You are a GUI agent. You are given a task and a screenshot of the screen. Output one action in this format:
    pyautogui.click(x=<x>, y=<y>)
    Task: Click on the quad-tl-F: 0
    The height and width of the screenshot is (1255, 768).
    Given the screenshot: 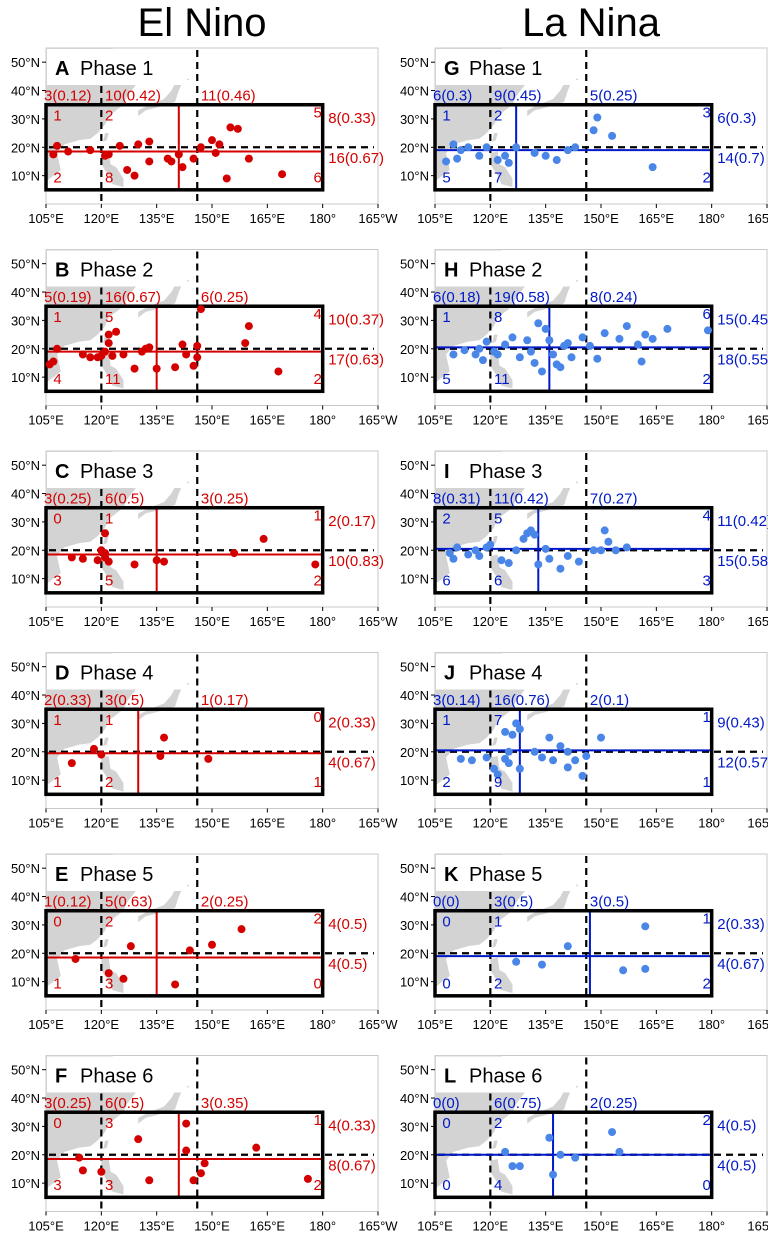 What is the action you would take?
    pyautogui.click(x=57, y=1123)
    